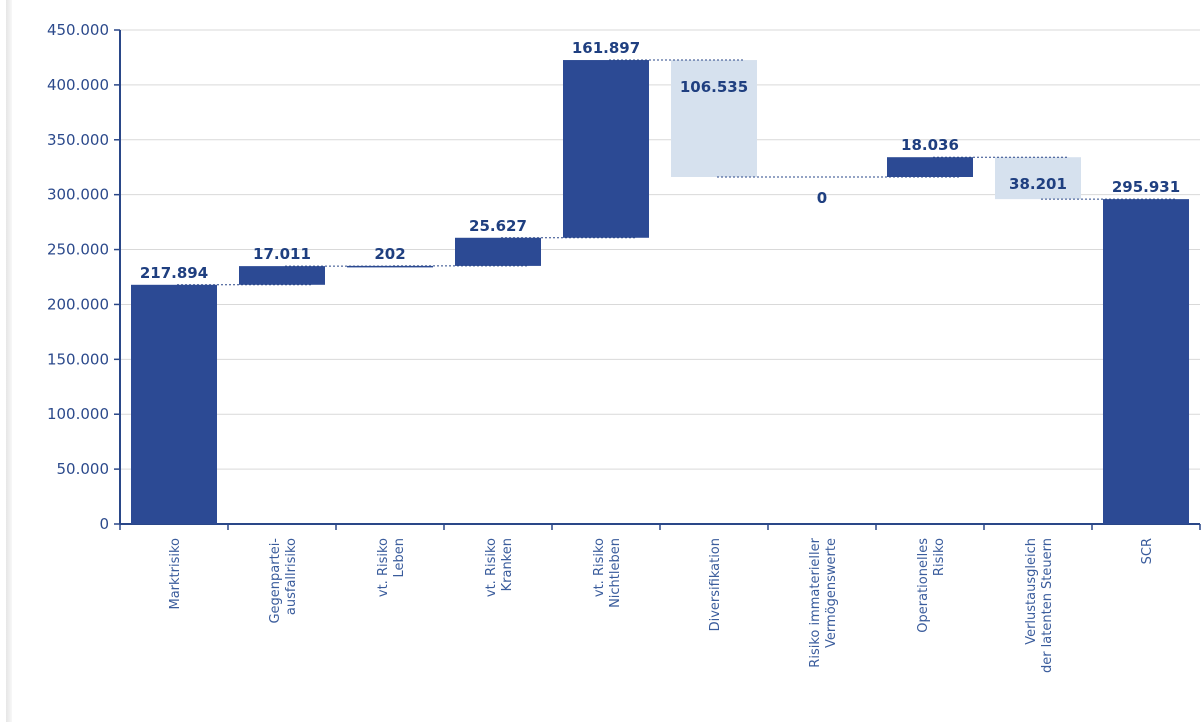 The width and height of the screenshot is (1202, 722). What do you see at coordinates (78, 414) in the screenshot?
I see `y-tick-label: 100.000` at bounding box center [78, 414].